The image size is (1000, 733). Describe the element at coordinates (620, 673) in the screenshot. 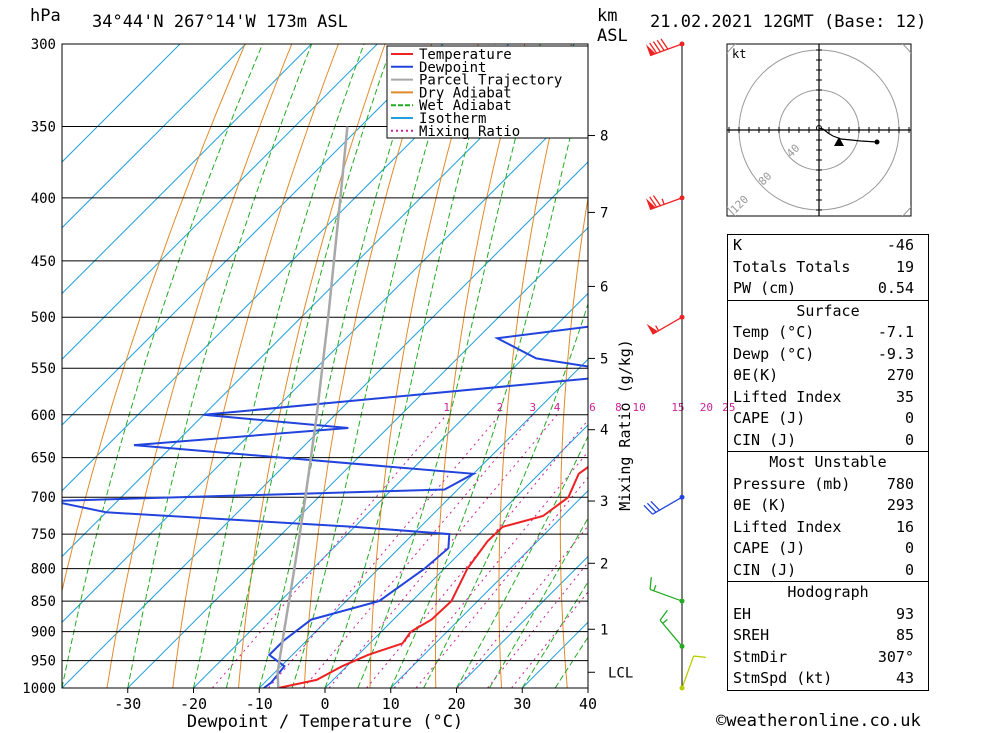

I see `lcl-label: LCL` at that location.